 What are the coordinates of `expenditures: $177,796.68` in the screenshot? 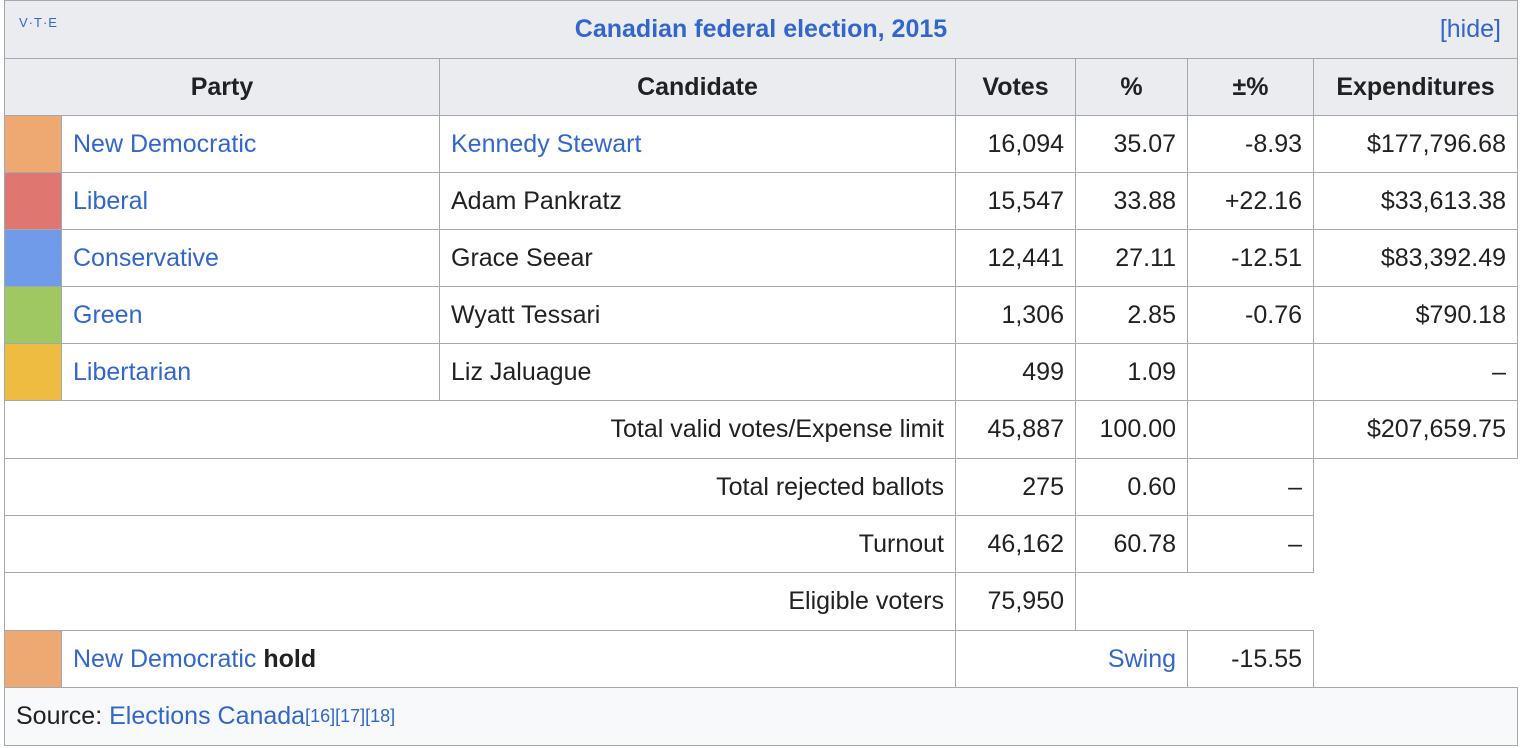 It's located at (1436, 143).